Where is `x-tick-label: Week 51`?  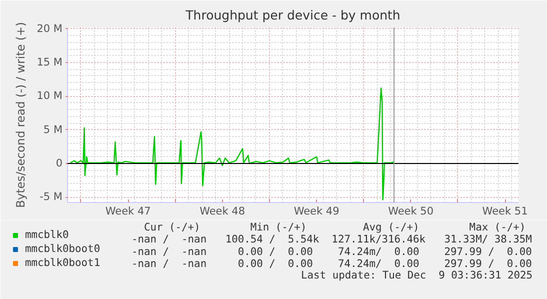 x-tick-label: Week 51 is located at coordinates (505, 212).